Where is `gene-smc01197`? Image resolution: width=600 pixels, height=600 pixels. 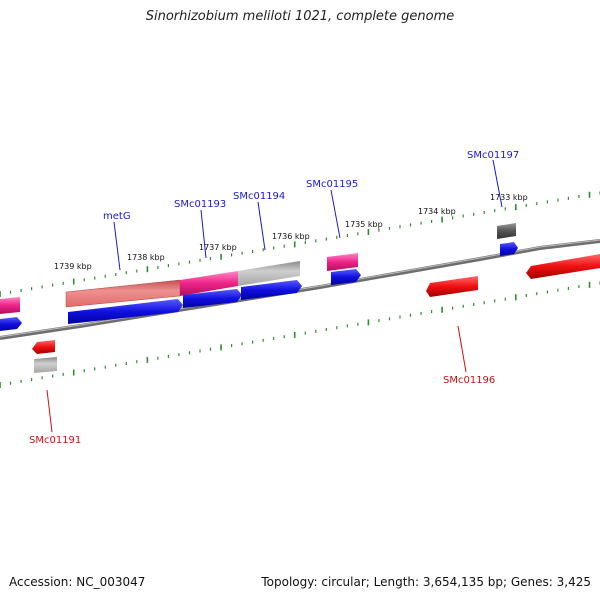
gene-smc01197 is located at coordinates (506, 231).